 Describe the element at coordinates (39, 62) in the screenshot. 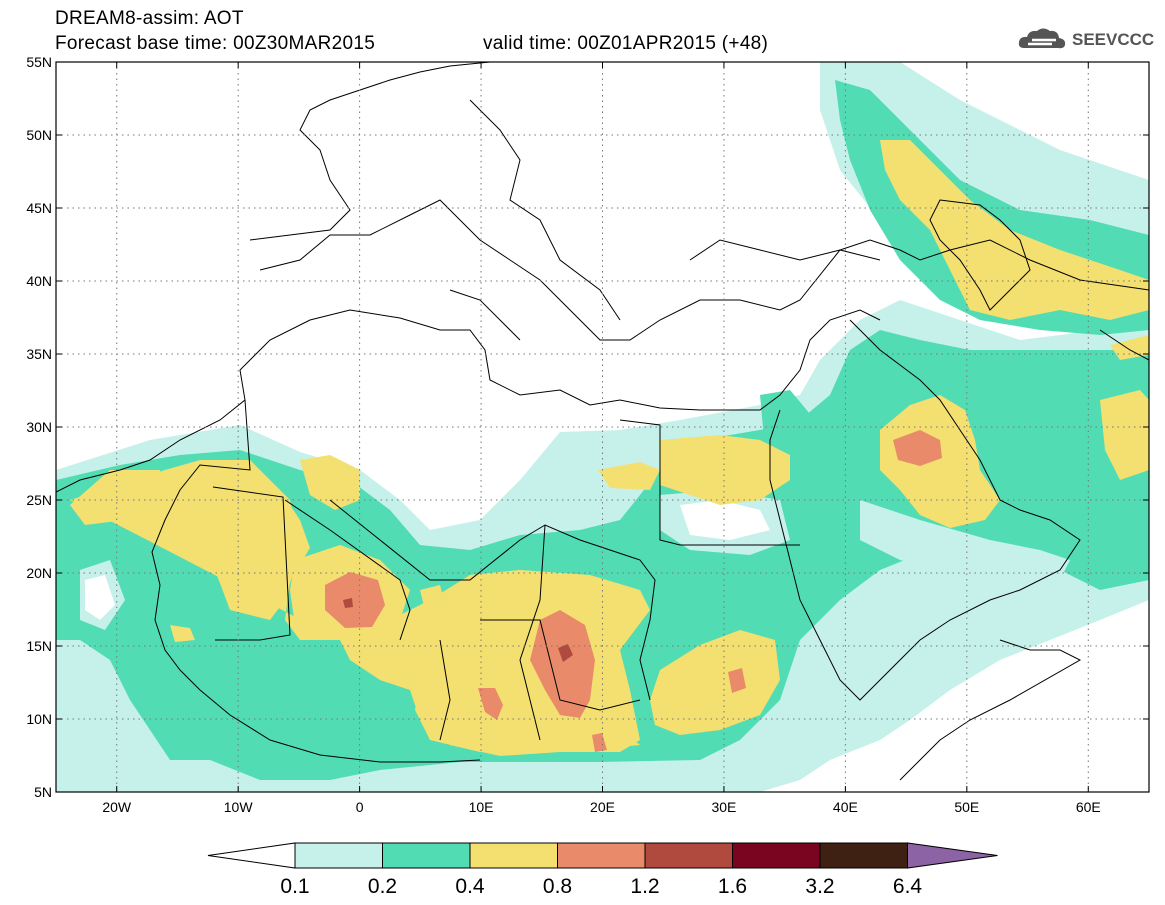

I see `lat-label: 55N` at that location.